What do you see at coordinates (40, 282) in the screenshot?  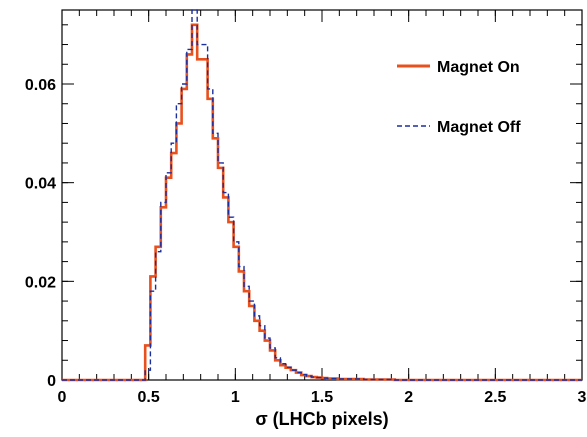 I see `y-tick-label: 0.02` at bounding box center [40, 282].